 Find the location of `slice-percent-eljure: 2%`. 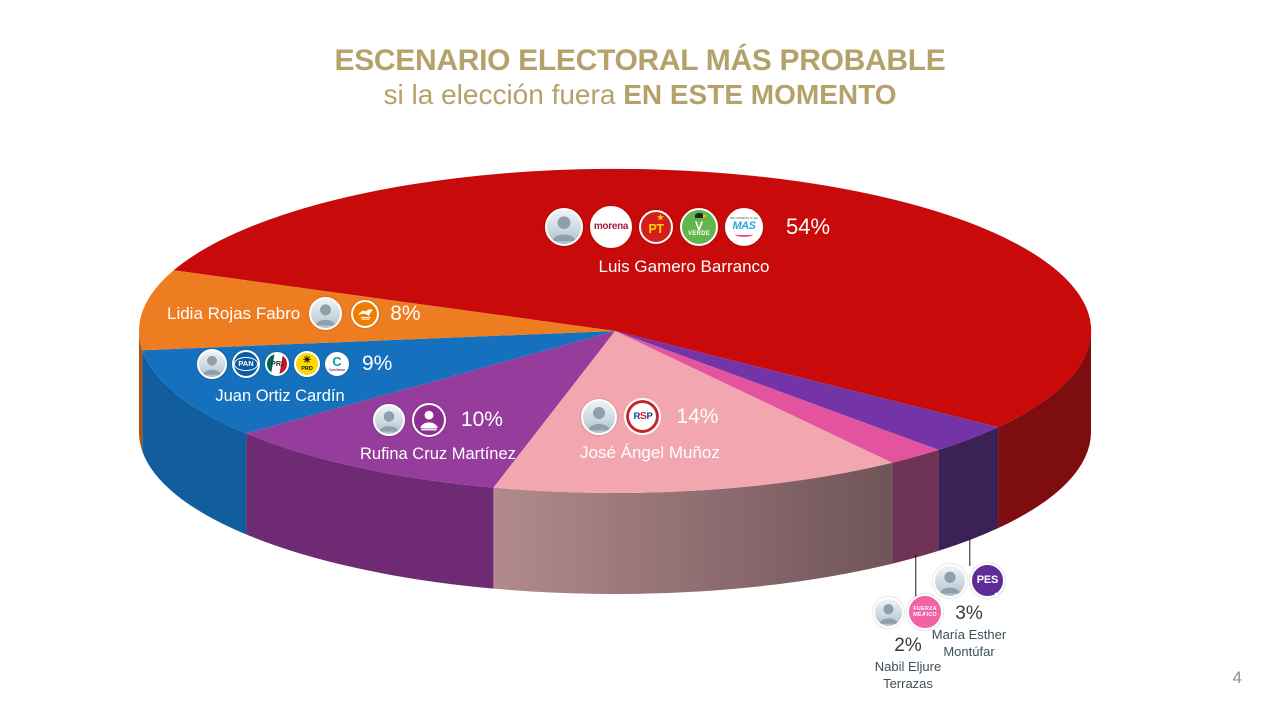

slice-percent-eljure: 2% is located at coordinates (908, 645).